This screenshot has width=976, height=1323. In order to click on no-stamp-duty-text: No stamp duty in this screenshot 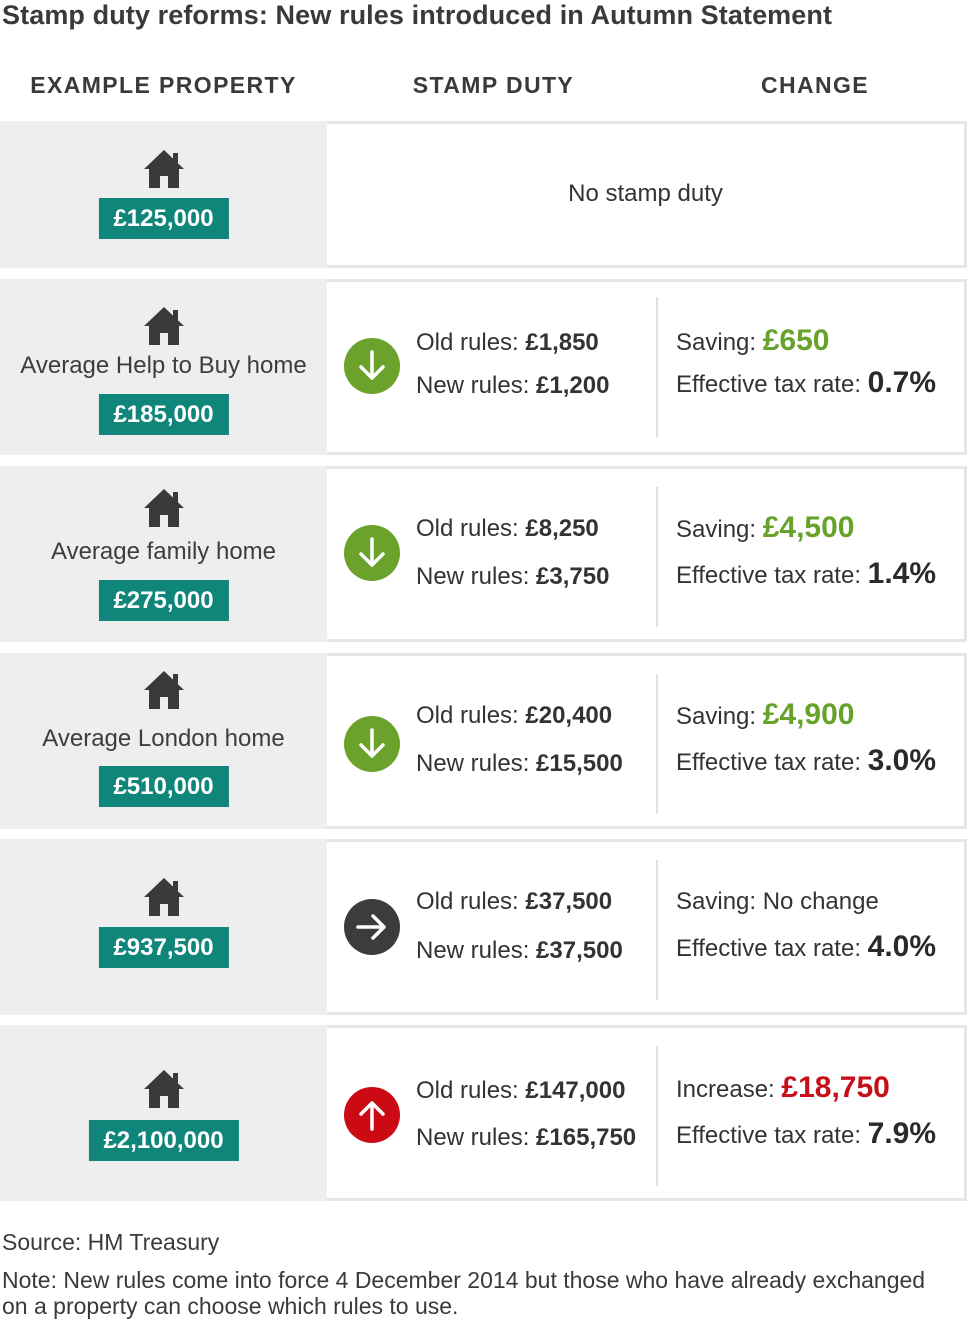, I will do `click(645, 193)`.